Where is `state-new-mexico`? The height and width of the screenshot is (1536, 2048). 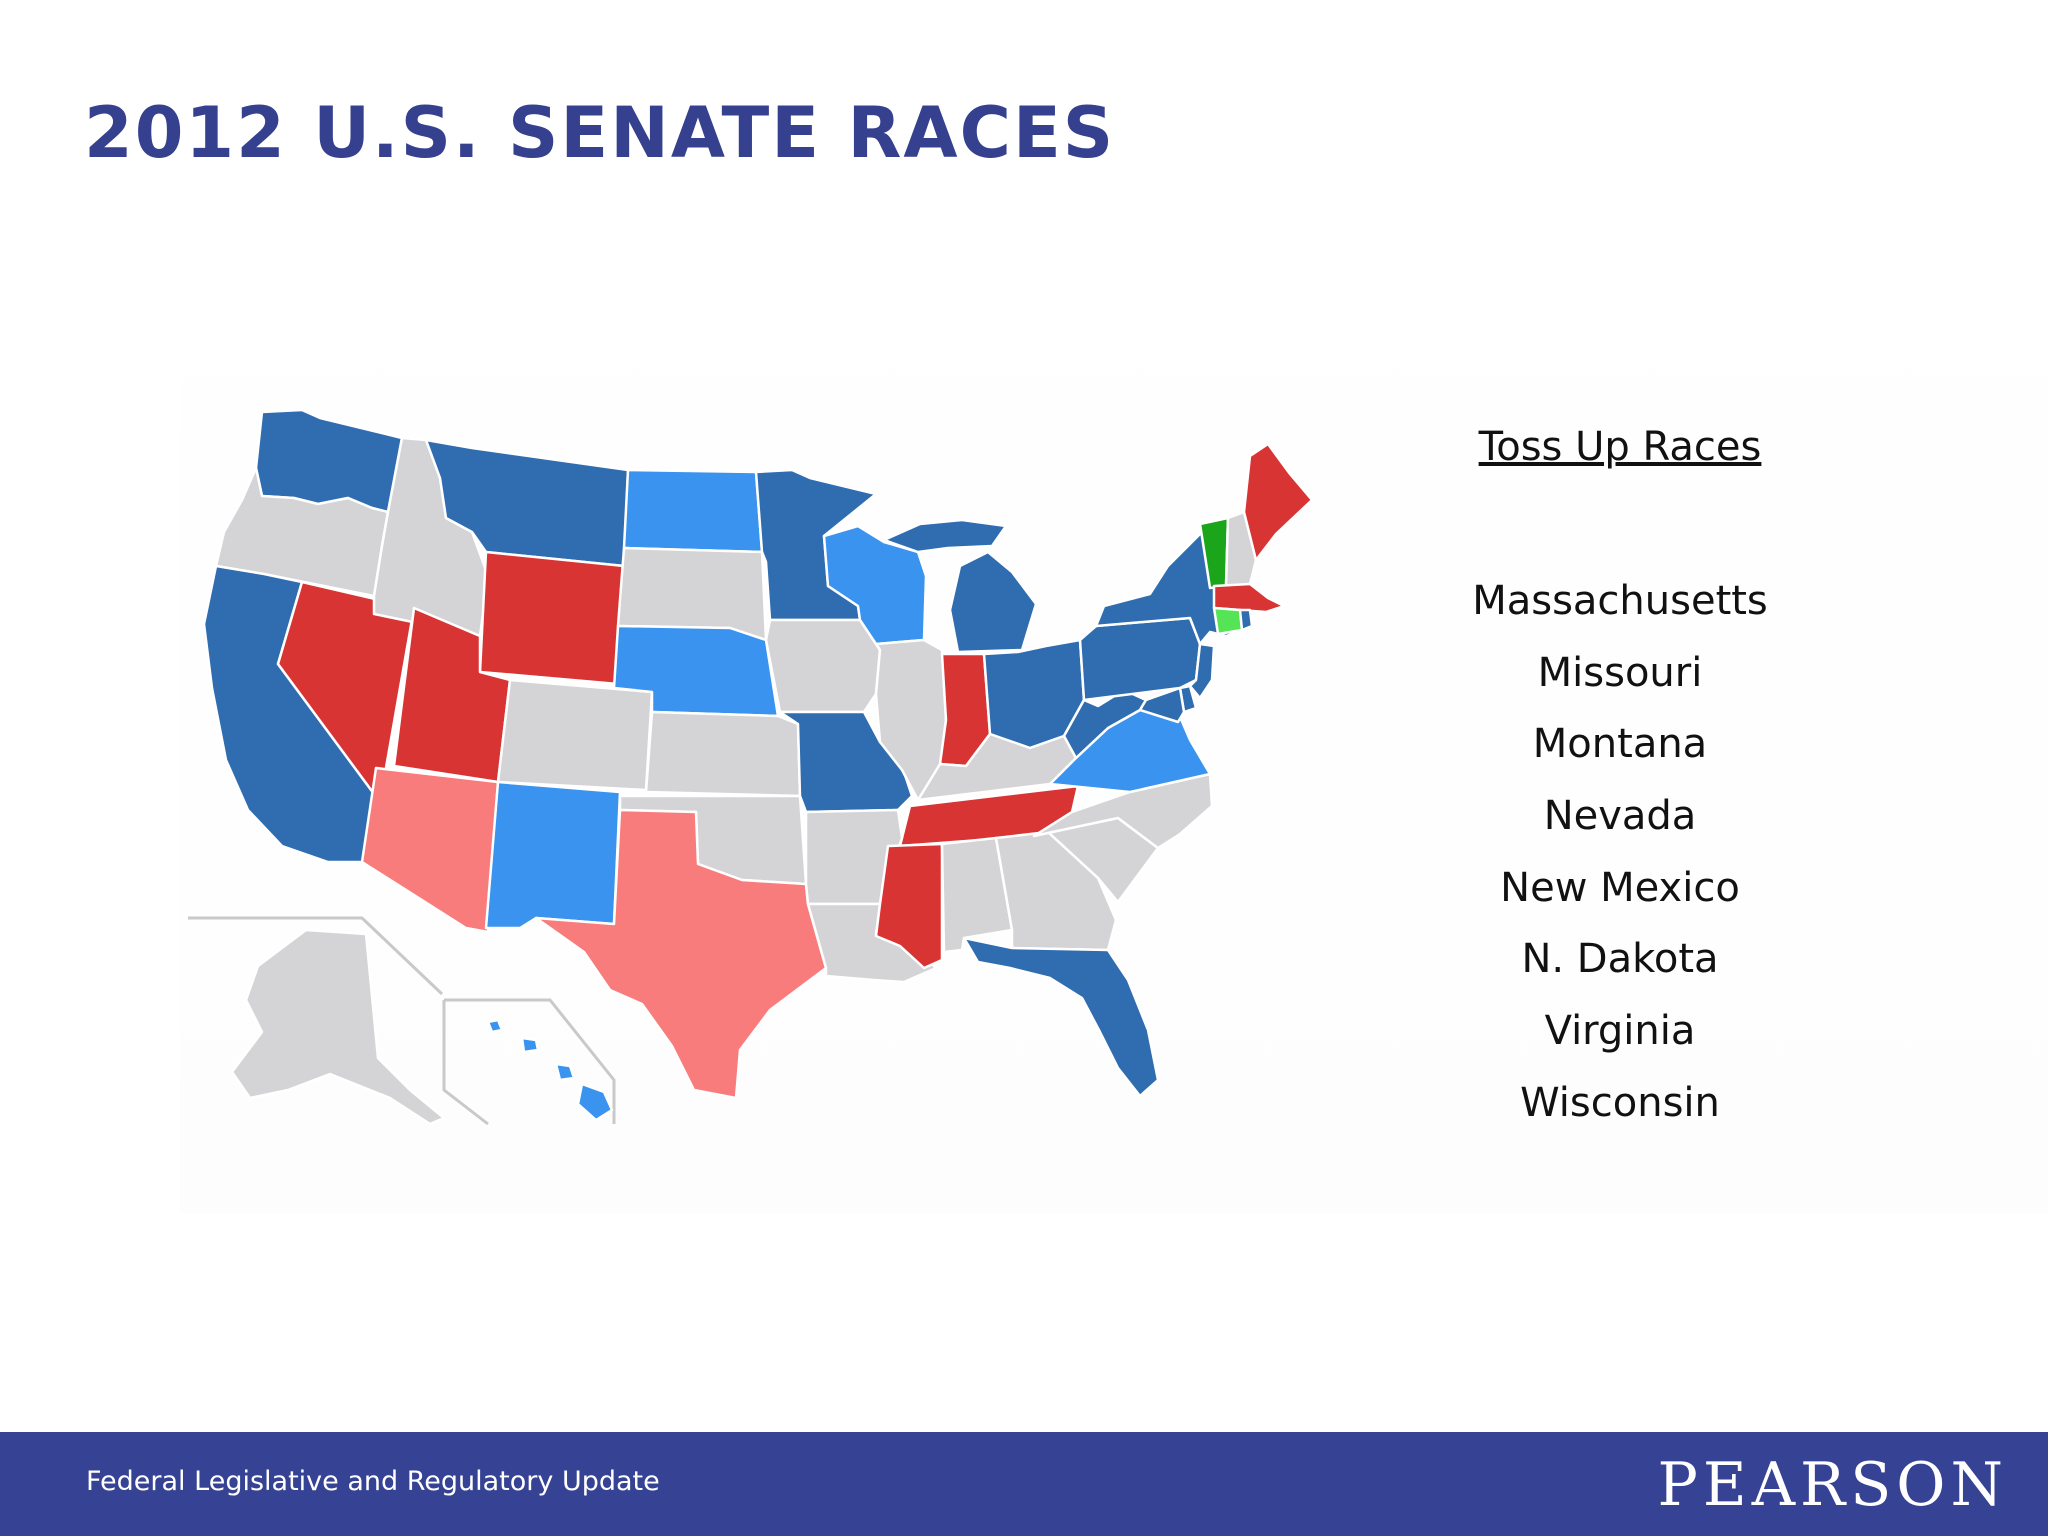
state-new-mexico is located at coordinates (553, 855).